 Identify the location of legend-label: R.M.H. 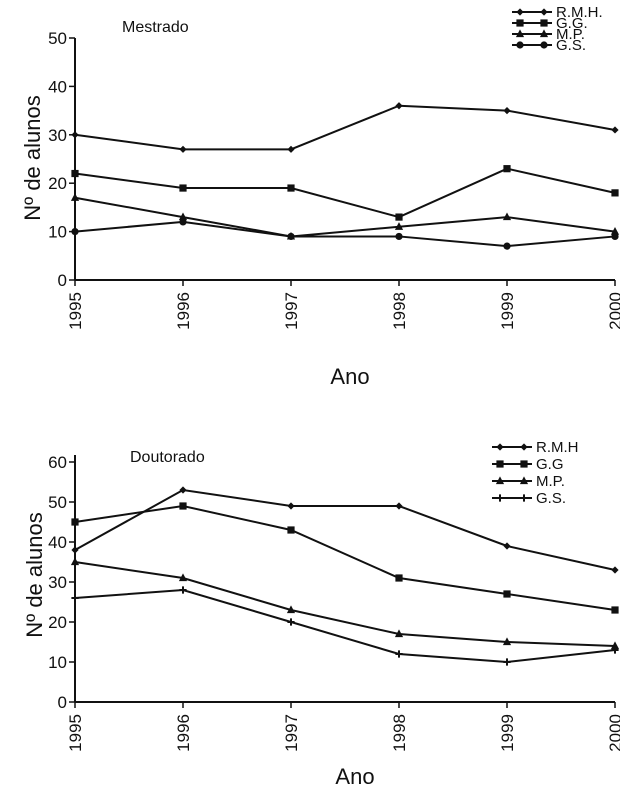
(557, 447).